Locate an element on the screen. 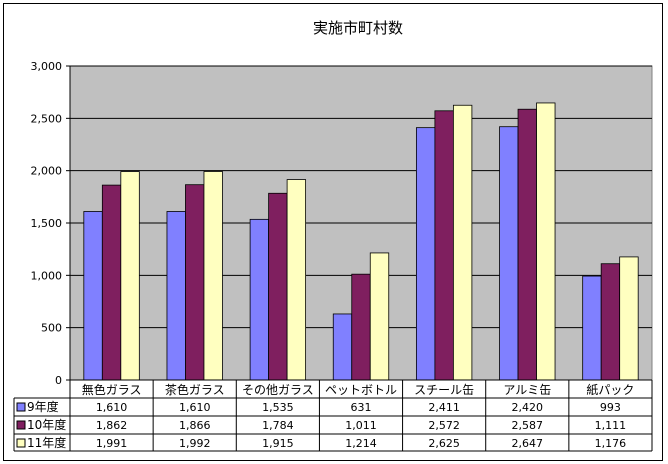  bar-11年度-無色ガラス is located at coordinates (130, 276).